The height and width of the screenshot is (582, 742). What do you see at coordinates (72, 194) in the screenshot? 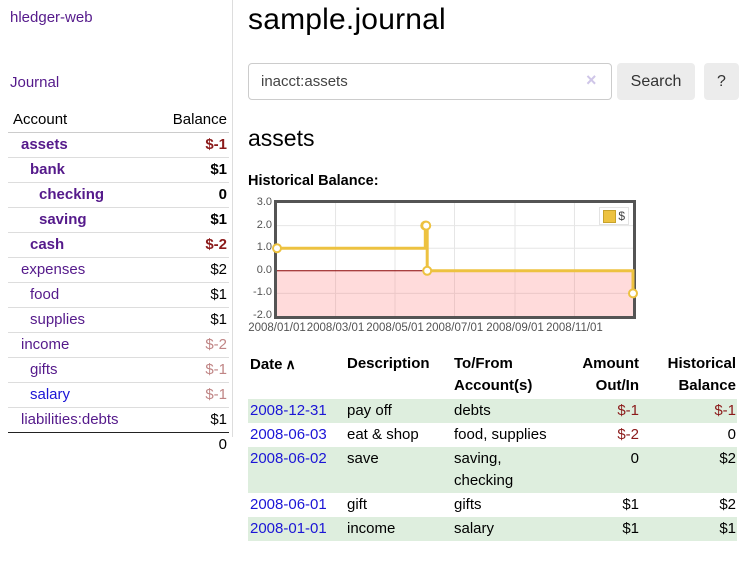
I see `account-link: checking` at bounding box center [72, 194].